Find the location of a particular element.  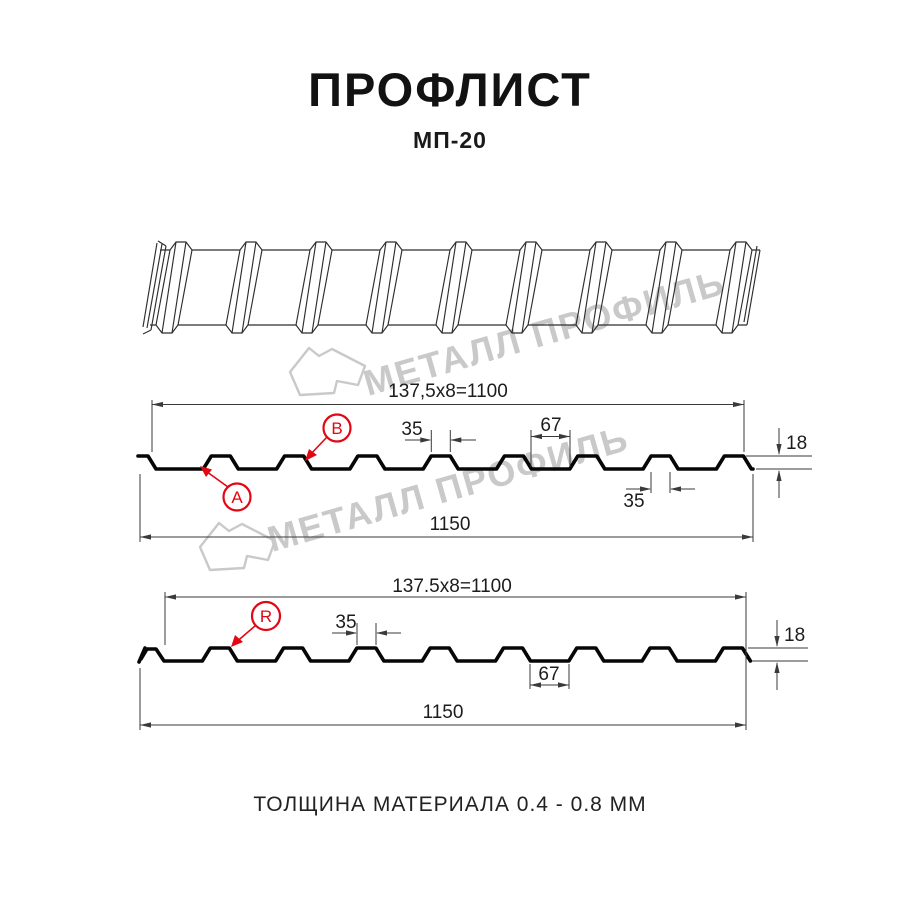

dim-module-bottom: 137.5x8=1100 is located at coordinates (452, 586).